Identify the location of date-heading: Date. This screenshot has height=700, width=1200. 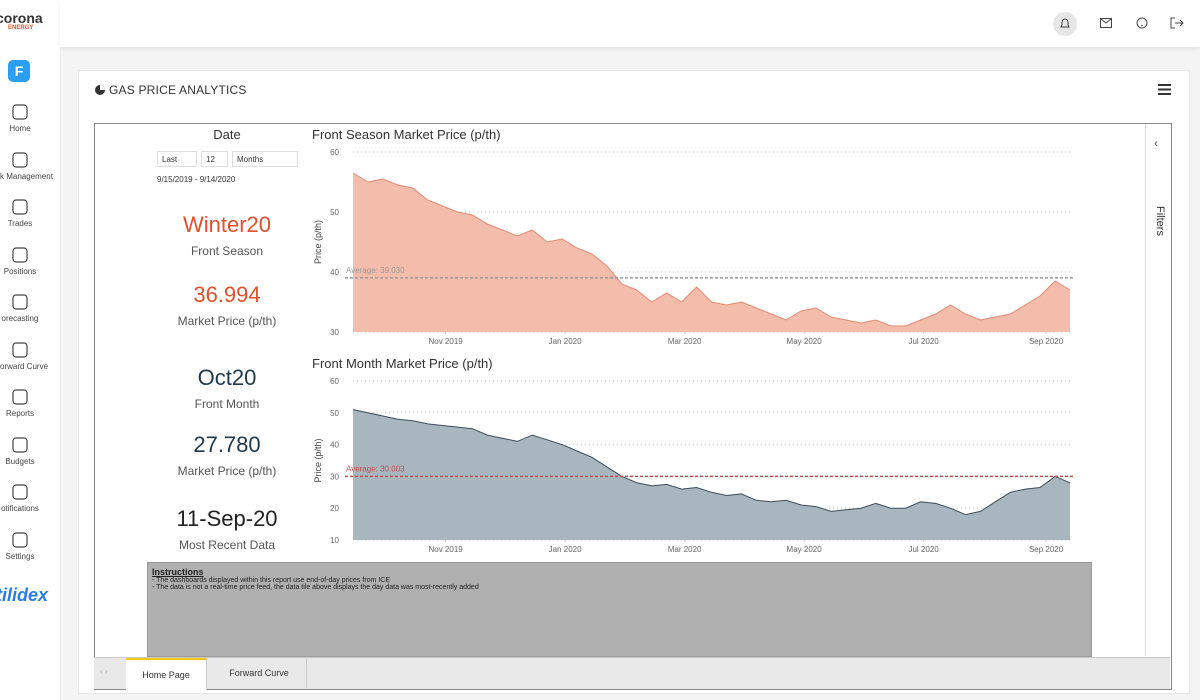
(227, 134).